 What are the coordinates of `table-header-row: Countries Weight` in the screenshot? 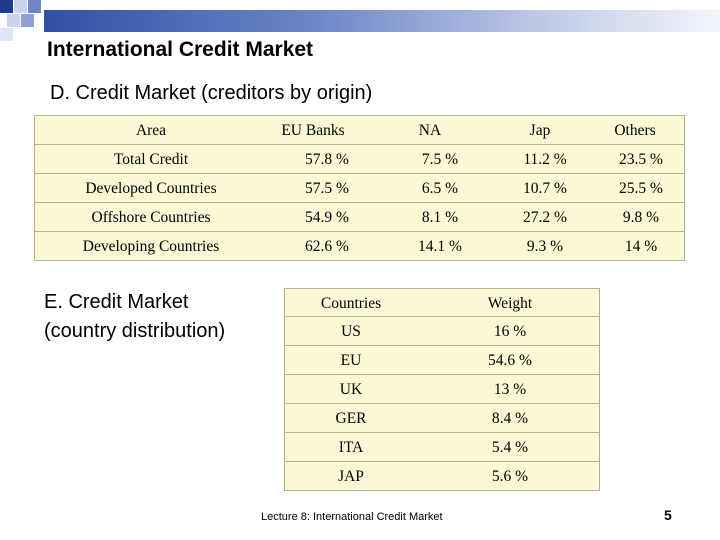 It's located at (442, 302).